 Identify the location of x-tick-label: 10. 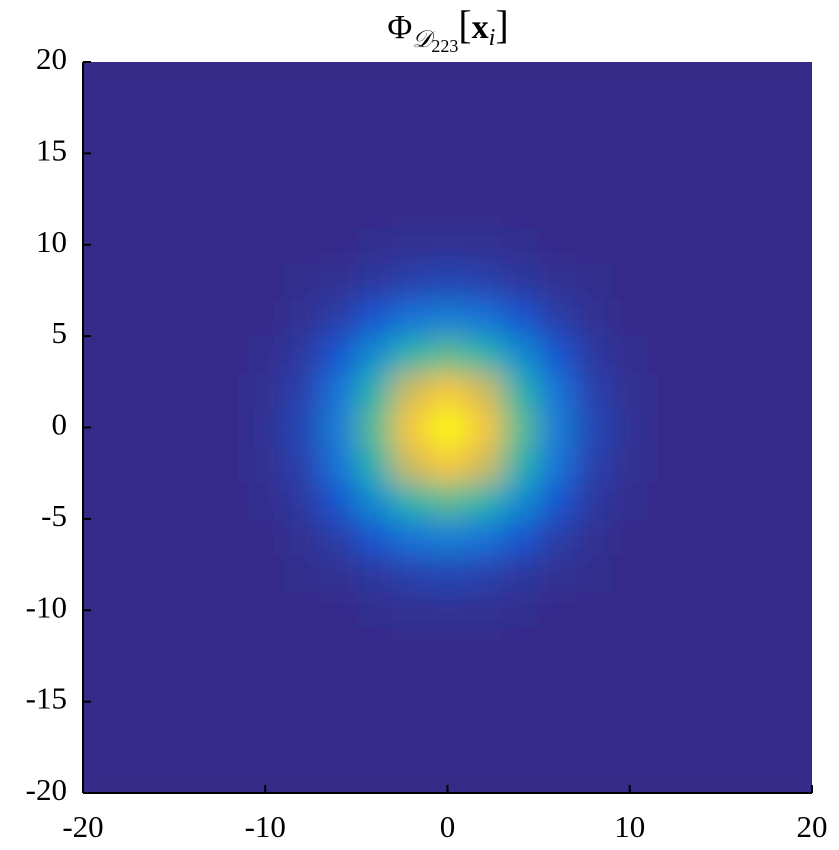
(629, 826).